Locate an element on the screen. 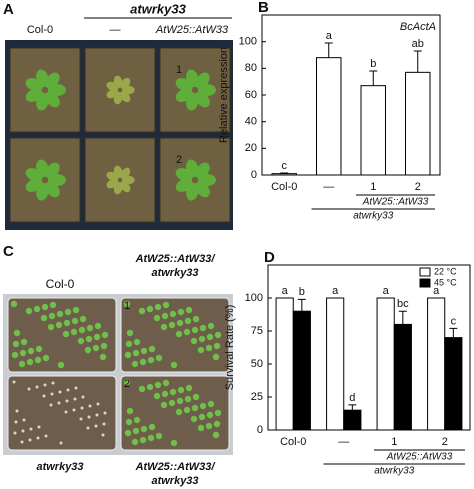  x-tick-label: 2 is located at coordinates (445, 442).